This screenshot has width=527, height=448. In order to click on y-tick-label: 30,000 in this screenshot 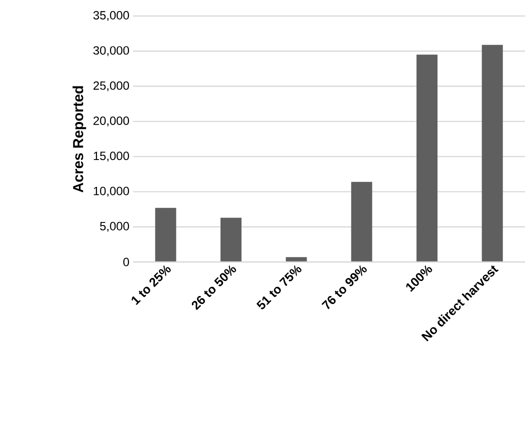, I will do `click(111, 51)`.